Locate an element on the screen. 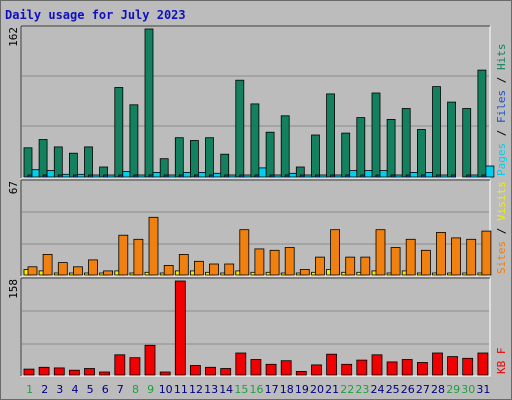 Image resolution: width=512 pixels, height=400 pixels. legend-files: Files is located at coordinates (501, 106).